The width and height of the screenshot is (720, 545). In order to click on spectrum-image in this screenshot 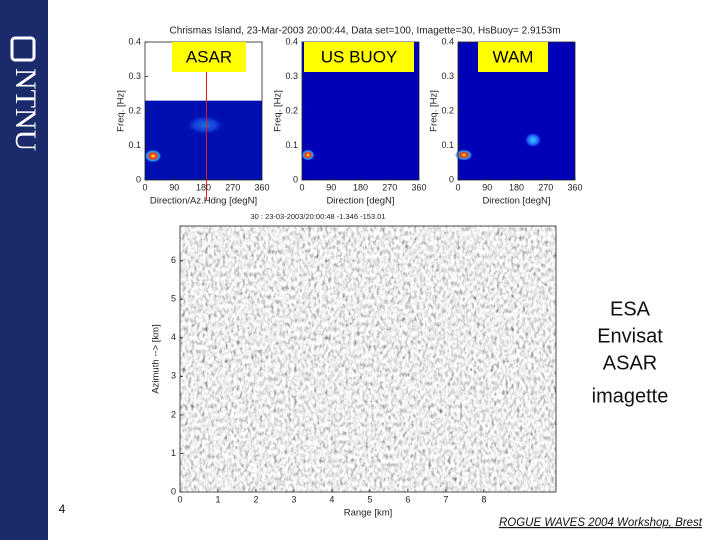, I will do `click(203, 140)`.